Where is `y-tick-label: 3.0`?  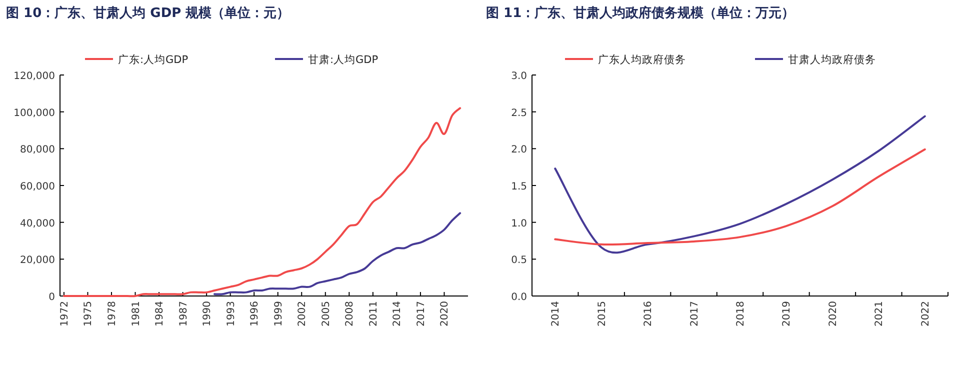
y-tick-label: 3.0 is located at coordinates (519, 76).